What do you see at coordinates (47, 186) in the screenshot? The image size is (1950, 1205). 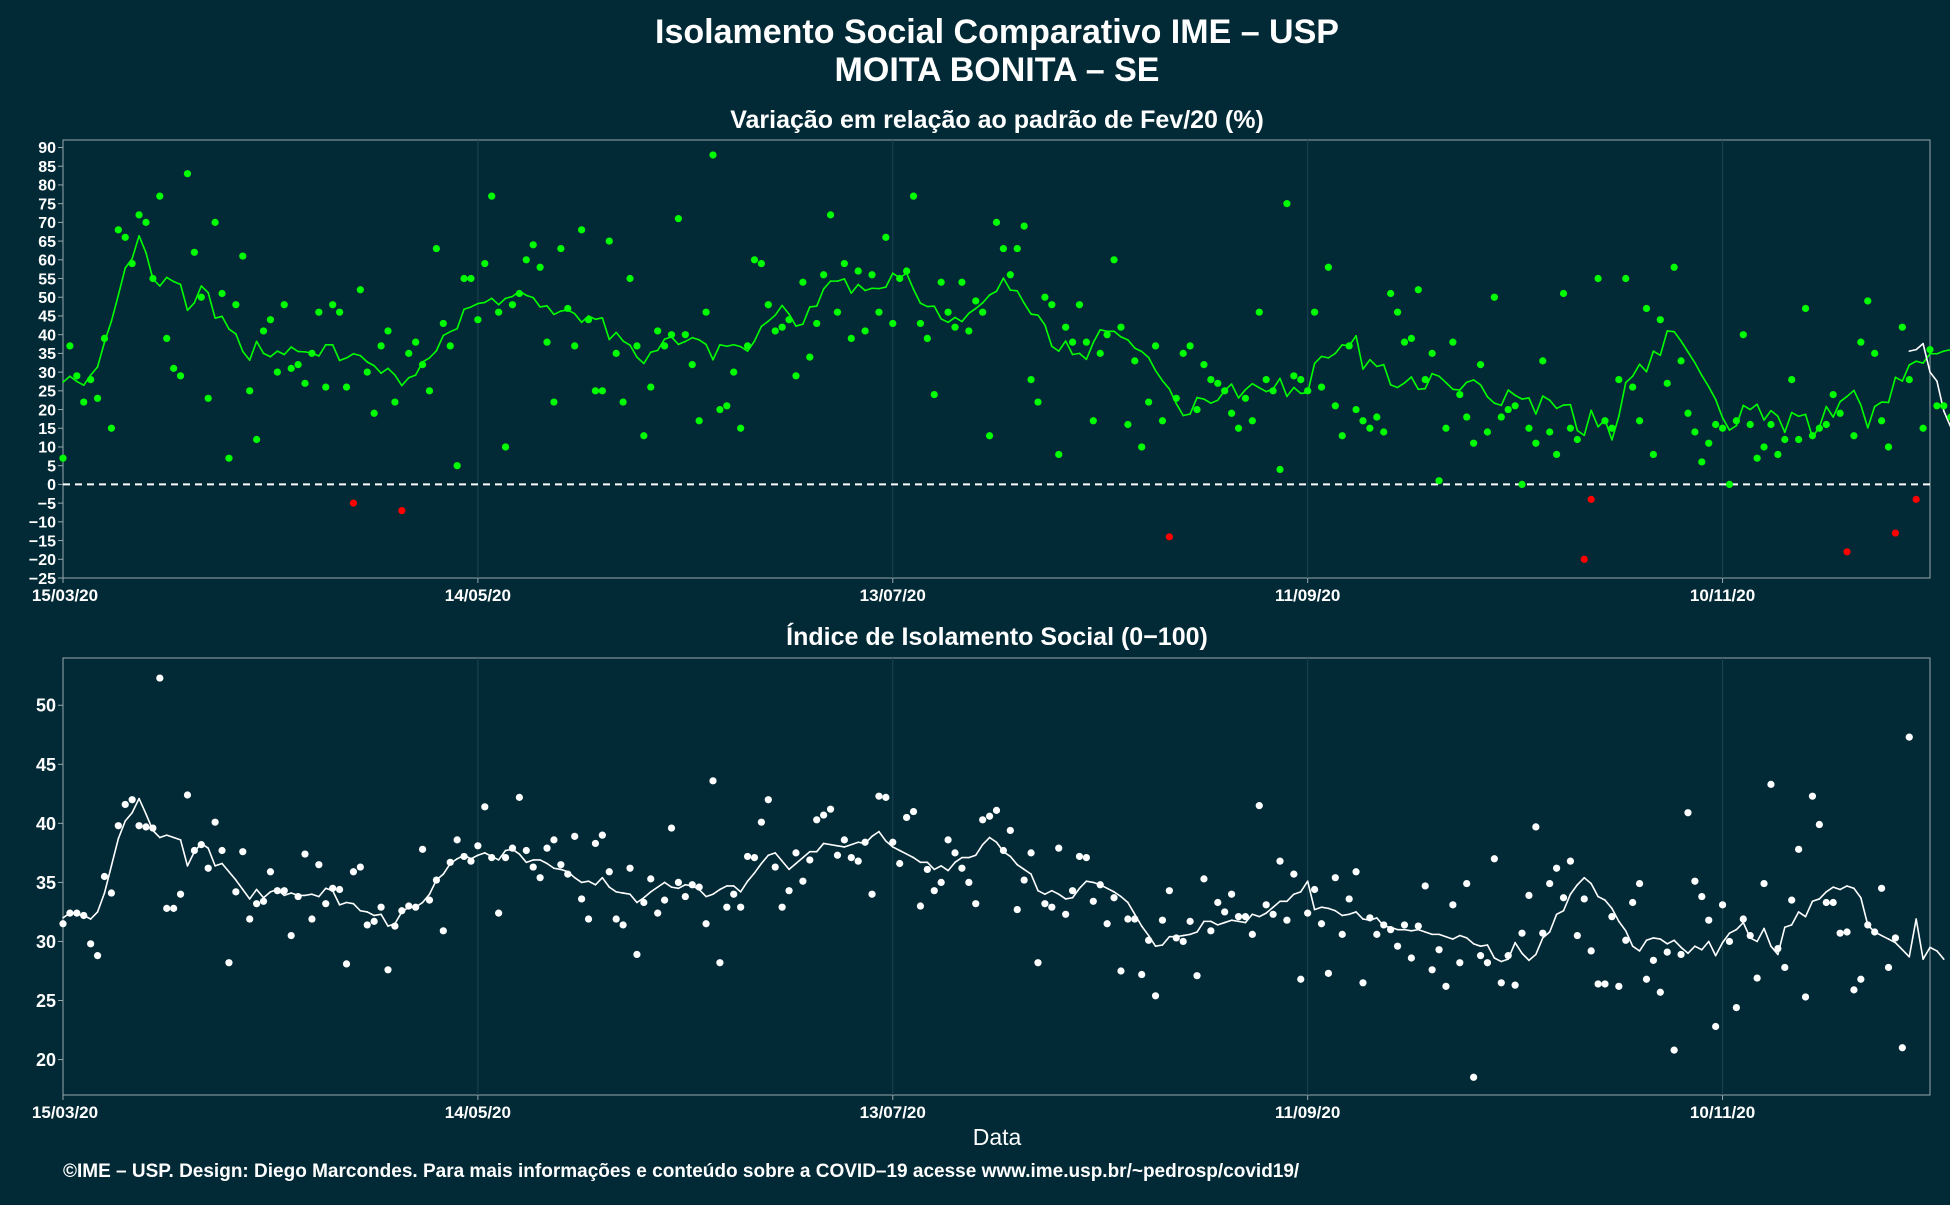 I see `y-tick-label: 80` at bounding box center [47, 186].